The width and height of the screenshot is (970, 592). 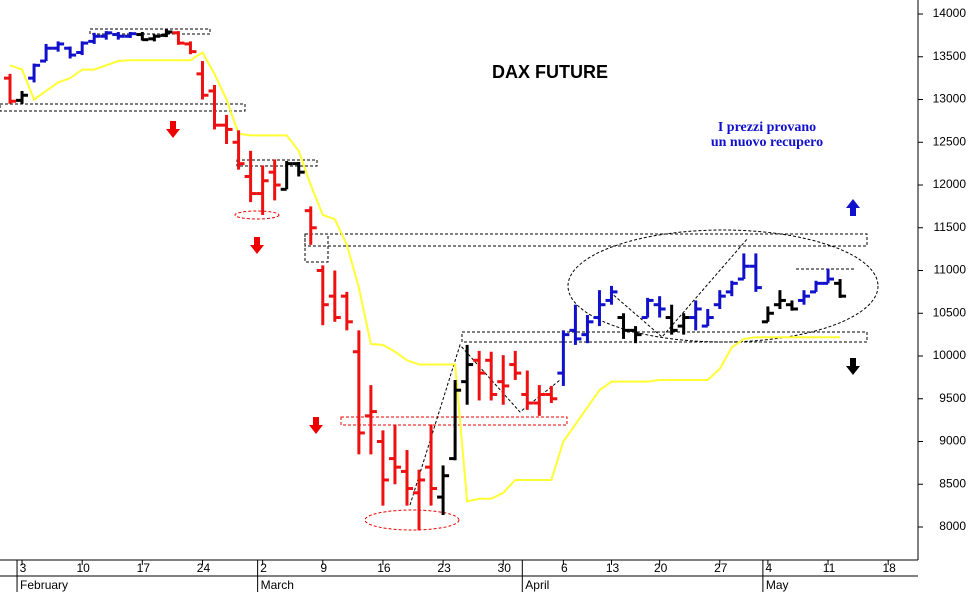 What do you see at coordinates (950, 141) in the screenshot?
I see `y-tick-label: 12500` at bounding box center [950, 141].